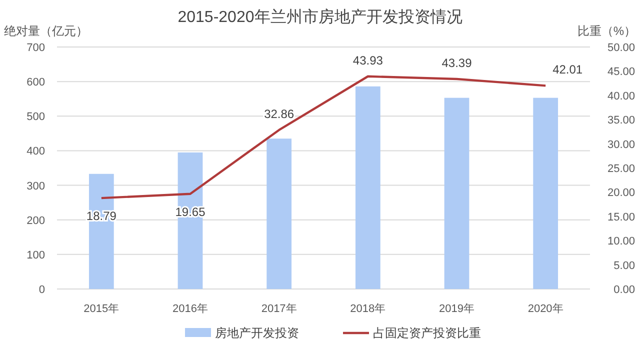 This screenshot has height=347, width=640. What do you see at coordinates (621, 169) in the screenshot?
I see `y2-tick-label: 25.00` at bounding box center [621, 169].